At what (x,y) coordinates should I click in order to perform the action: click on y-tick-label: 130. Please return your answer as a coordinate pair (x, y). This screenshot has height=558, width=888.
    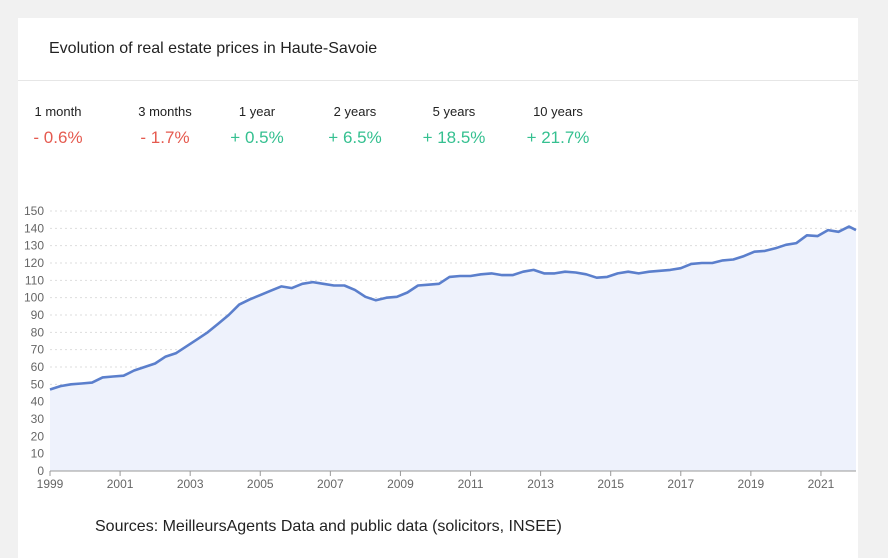
    Looking at the image, I should click on (34, 246).